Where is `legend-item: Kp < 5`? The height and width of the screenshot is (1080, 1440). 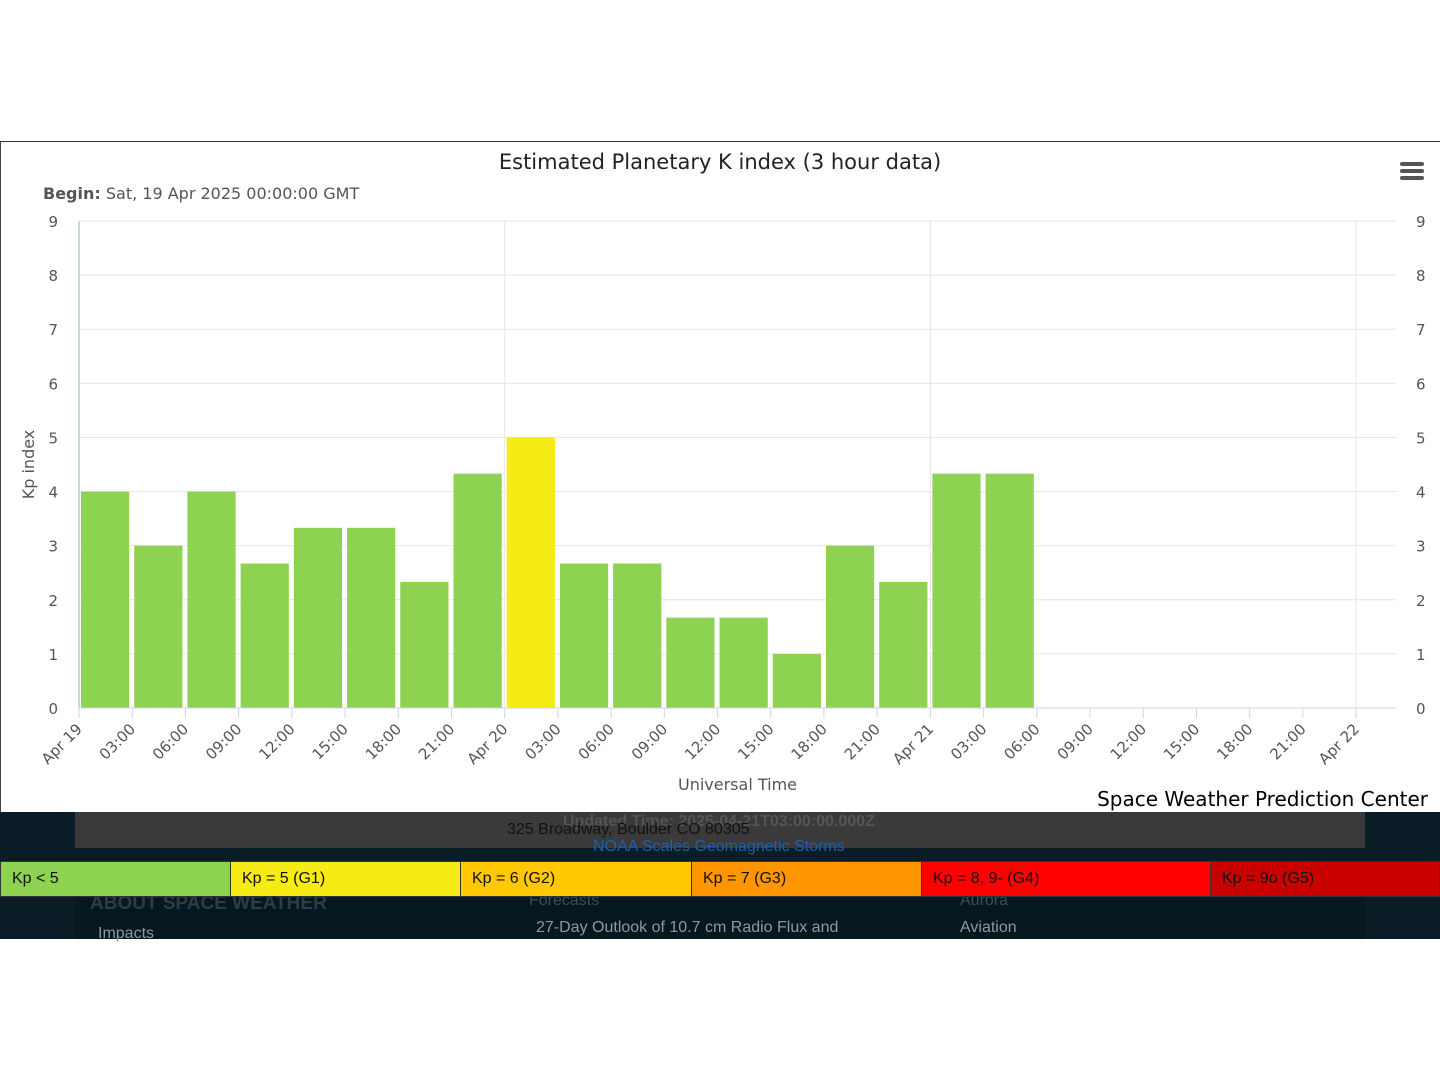
legend-item: Kp < 5 is located at coordinates (115, 879).